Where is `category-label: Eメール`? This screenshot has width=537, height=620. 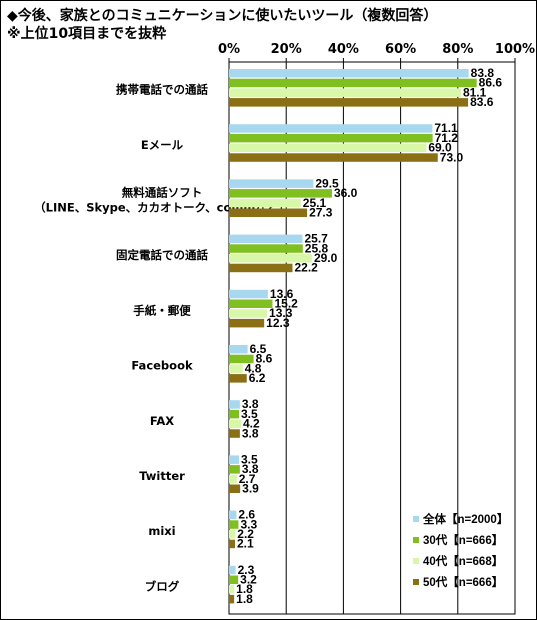 category-label: Eメール is located at coordinates (162, 145).